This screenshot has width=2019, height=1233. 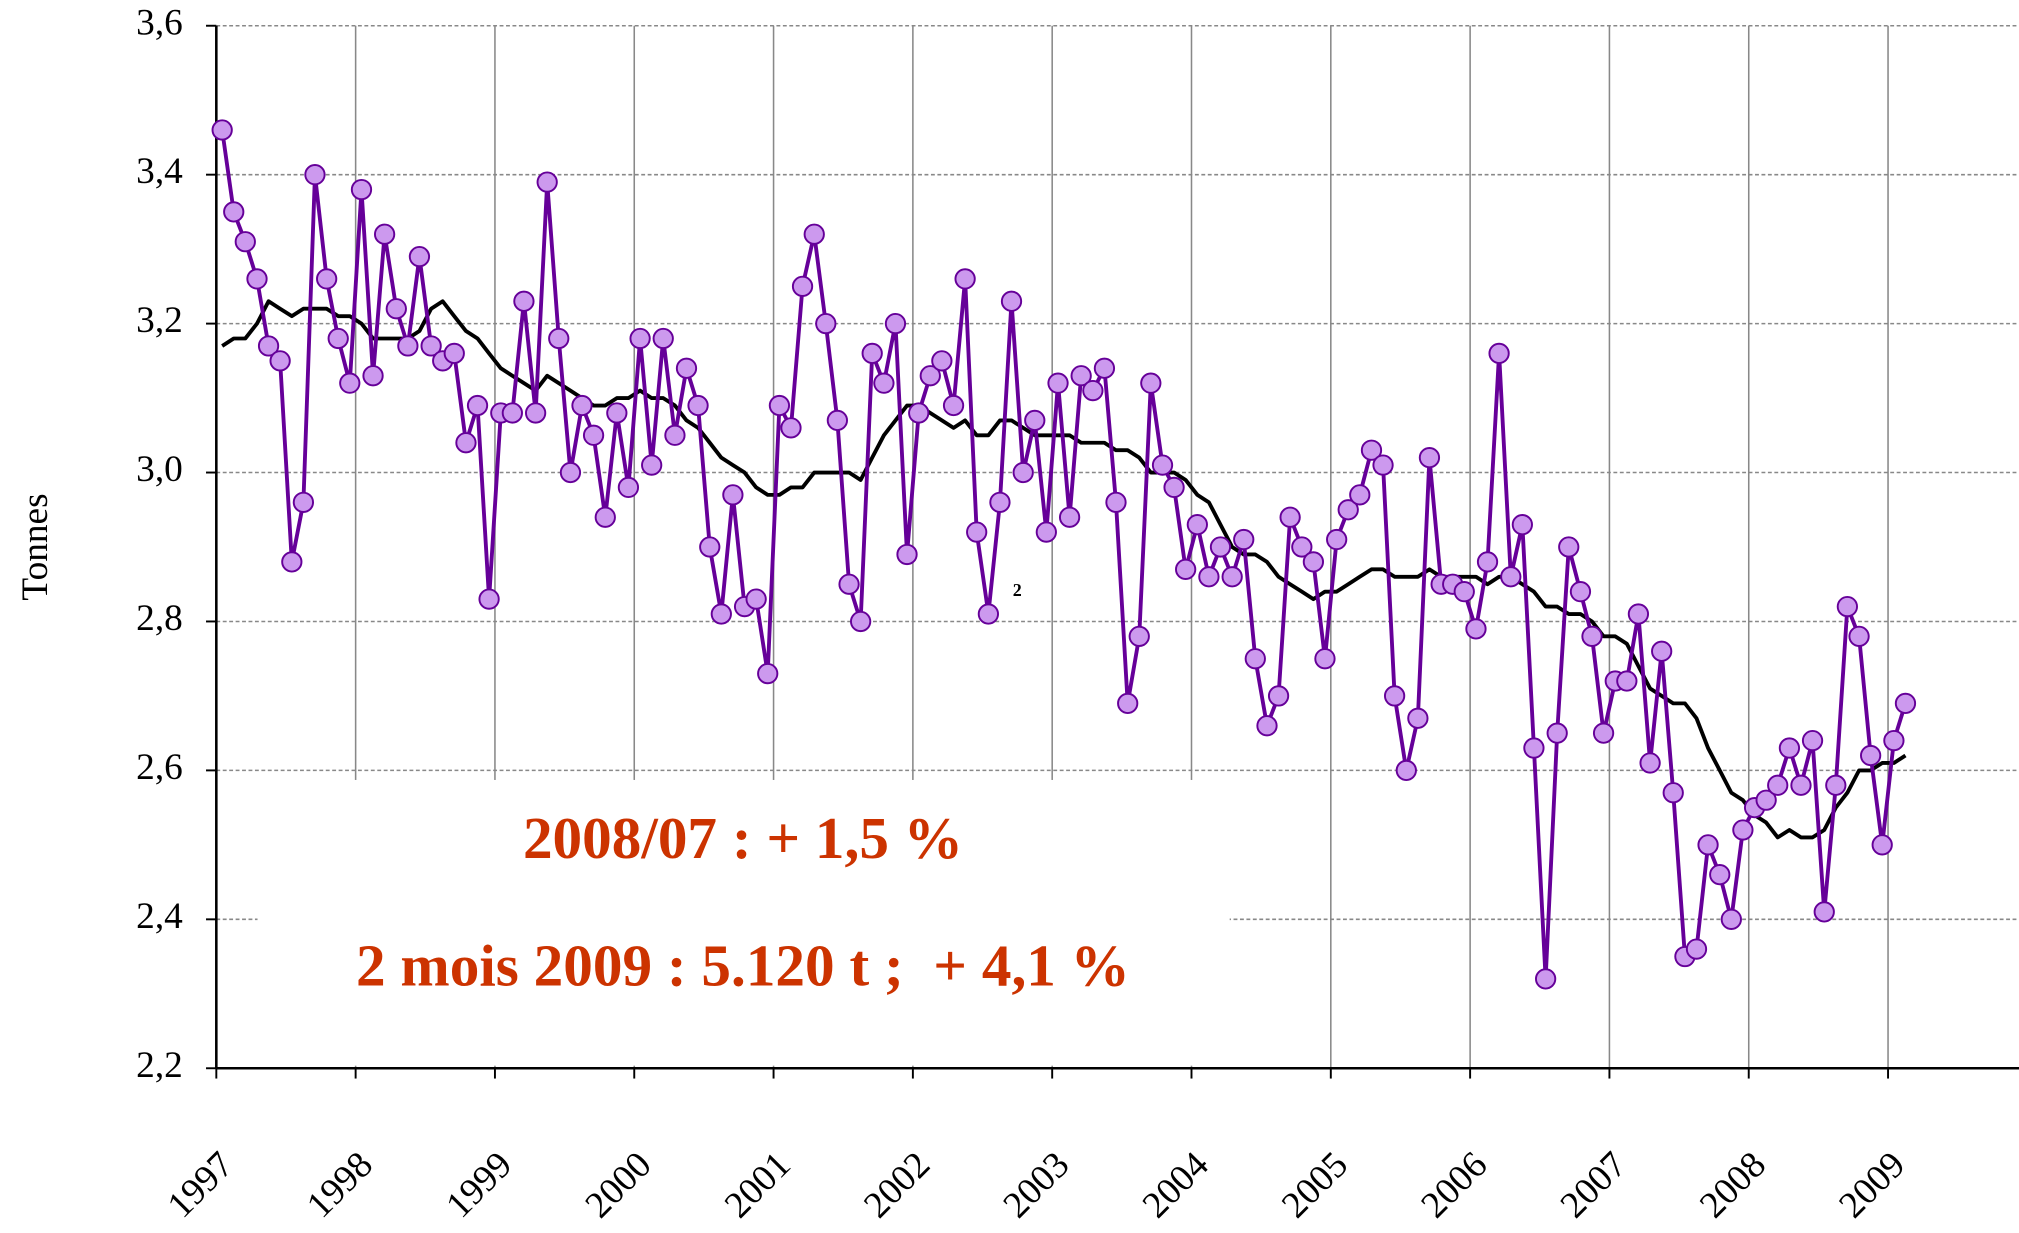 I want to click on y-tick-label: 2,2, so click(x=159, y=1065).